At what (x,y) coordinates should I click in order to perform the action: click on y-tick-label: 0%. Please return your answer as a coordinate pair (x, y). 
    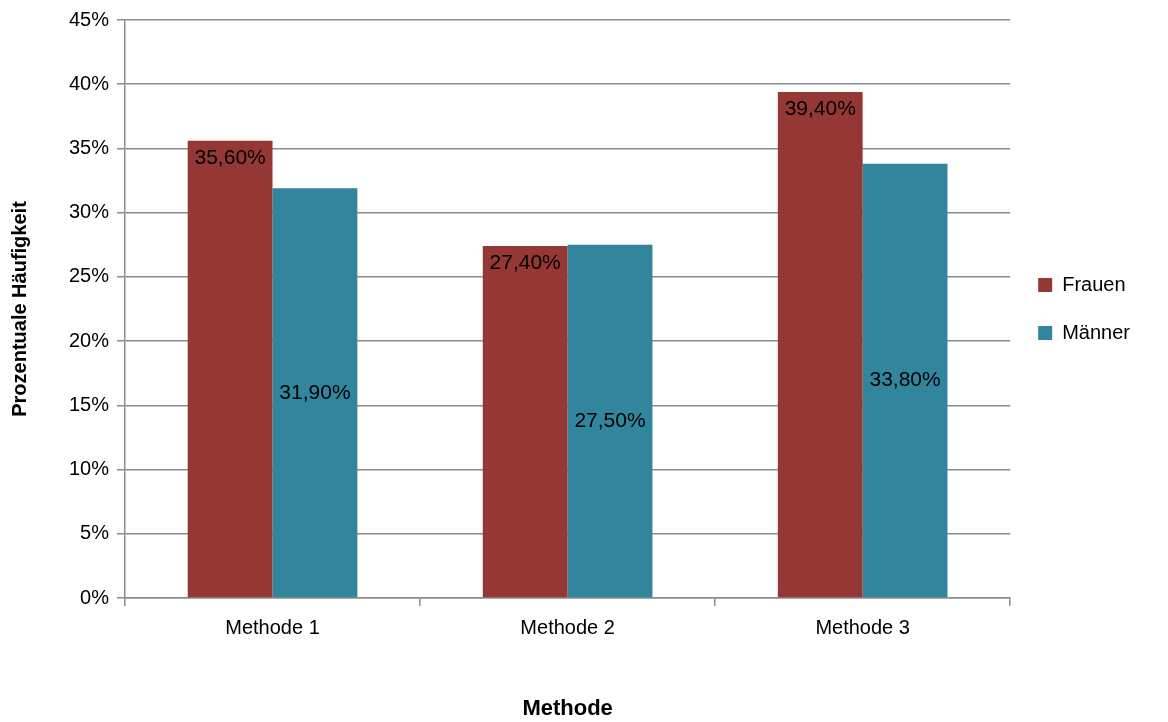
    Looking at the image, I should click on (95, 596).